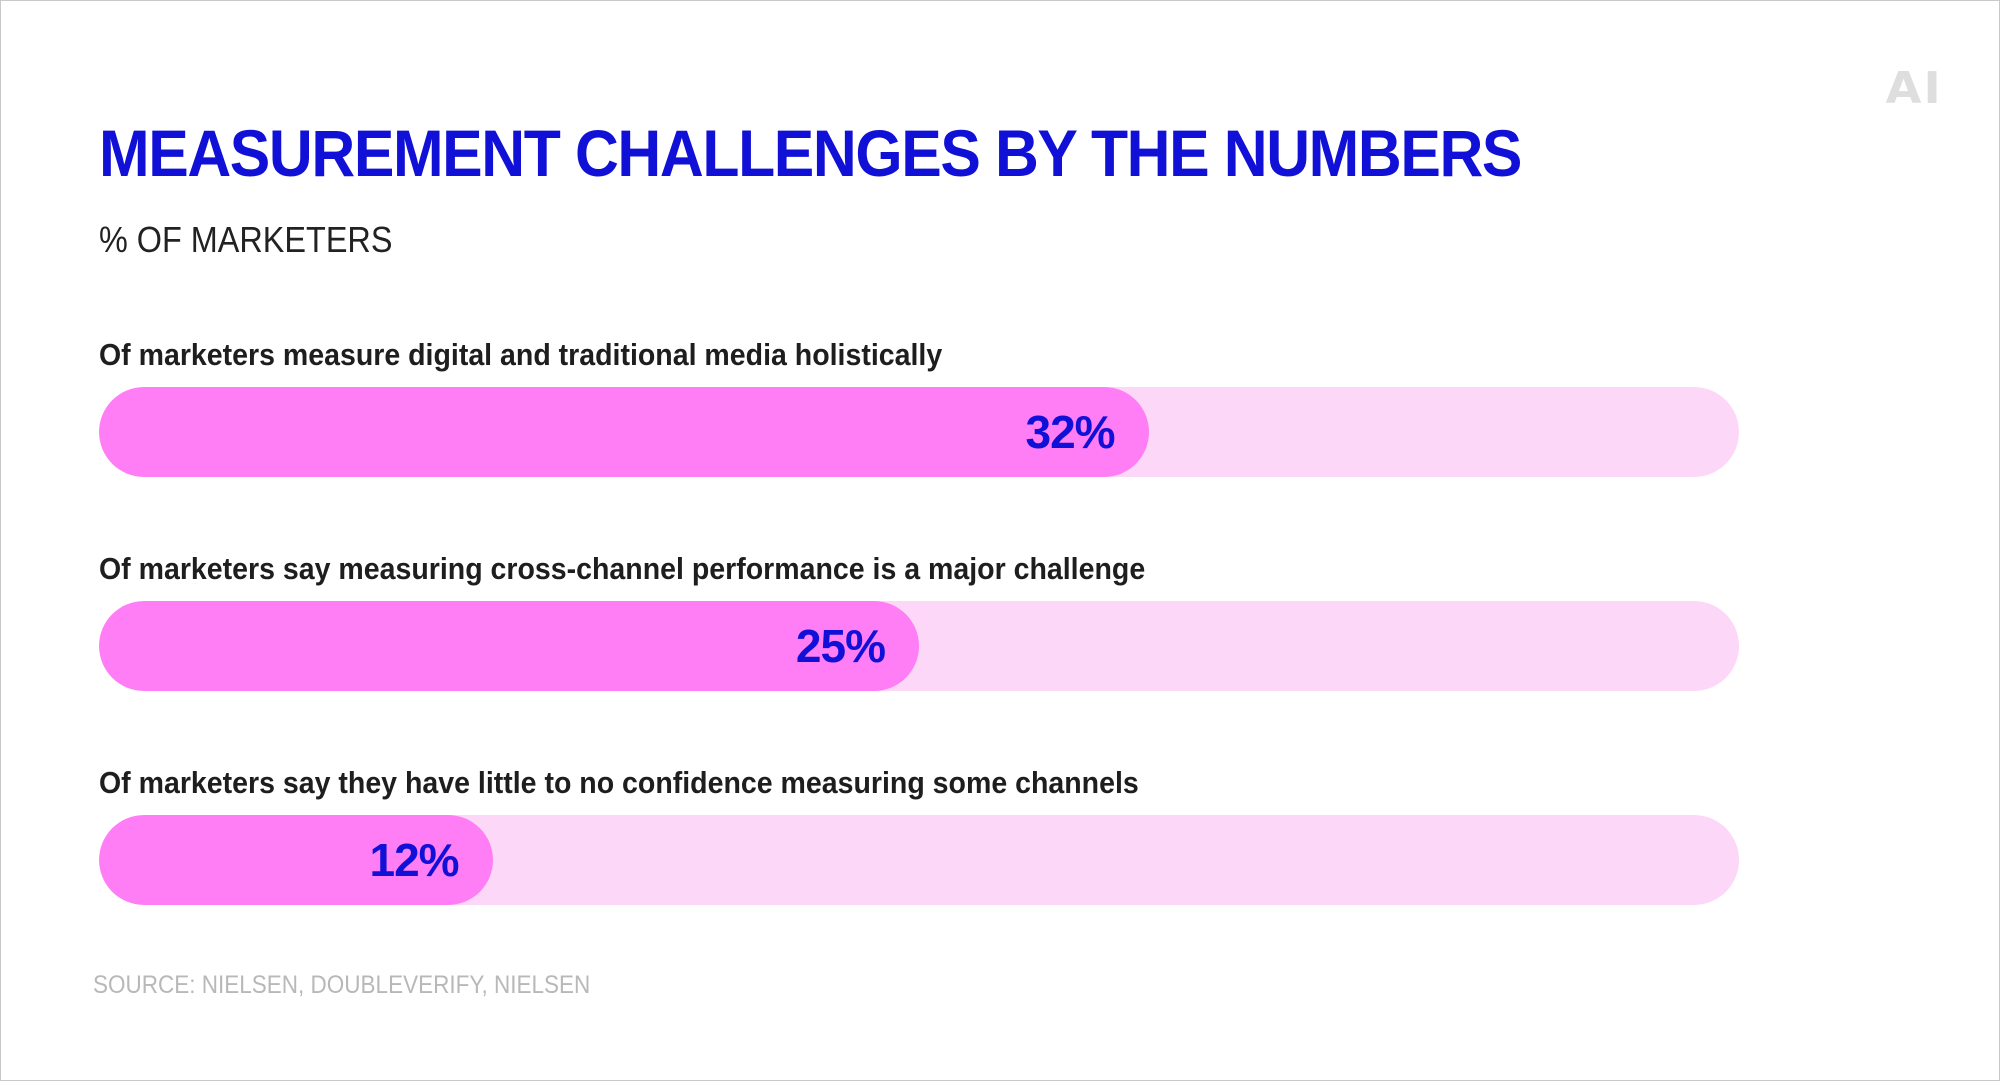  What do you see at coordinates (1070, 432) in the screenshot?
I see `bar-value-label: 32%` at bounding box center [1070, 432].